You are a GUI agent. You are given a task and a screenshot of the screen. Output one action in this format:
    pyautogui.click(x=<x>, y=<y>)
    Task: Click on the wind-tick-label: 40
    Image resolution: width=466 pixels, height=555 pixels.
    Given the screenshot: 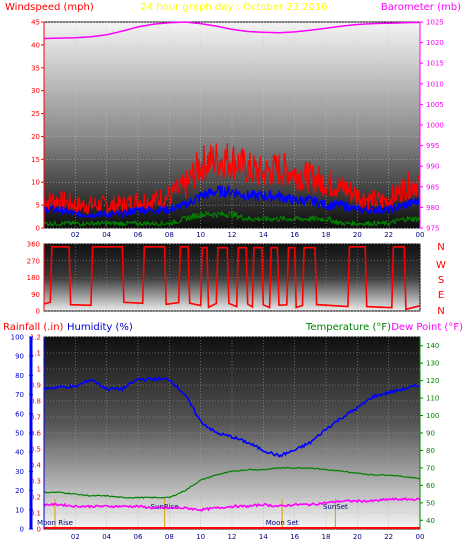 What is the action you would take?
    pyautogui.click(x=35, y=45)
    